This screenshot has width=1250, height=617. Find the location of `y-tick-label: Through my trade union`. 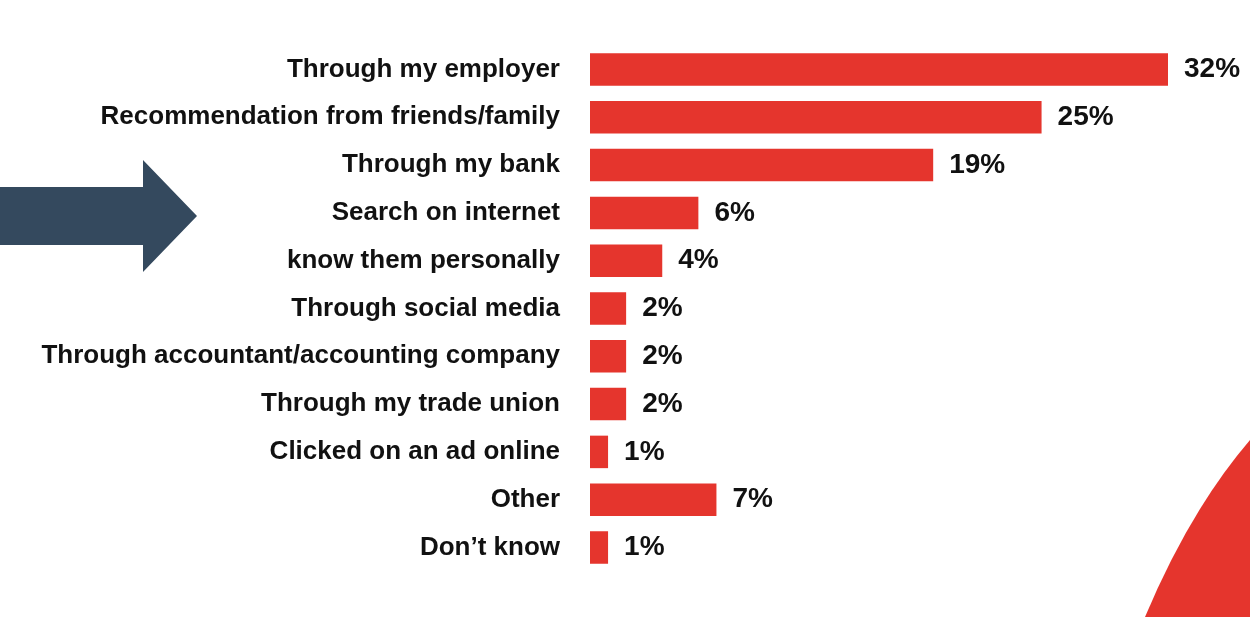

y-tick-label: Through my trade union is located at coordinates (410, 402).